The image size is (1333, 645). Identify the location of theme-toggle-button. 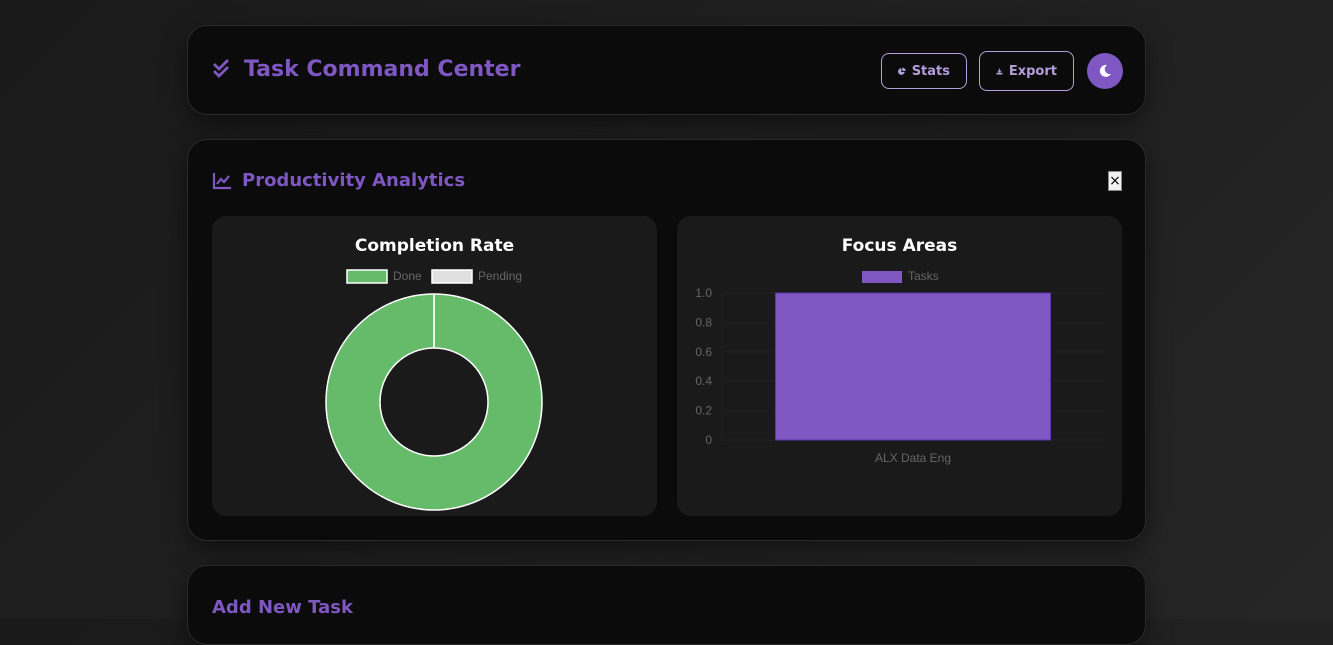
(1105, 71).